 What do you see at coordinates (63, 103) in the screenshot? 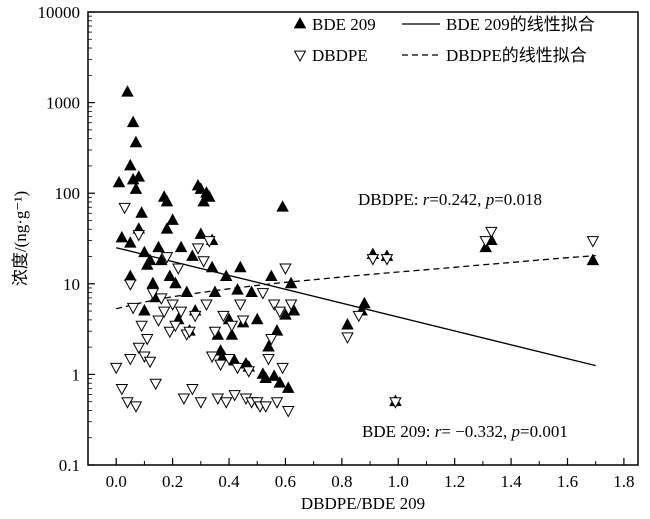
I see `y-tick-label: 1000` at bounding box center [63, 103].